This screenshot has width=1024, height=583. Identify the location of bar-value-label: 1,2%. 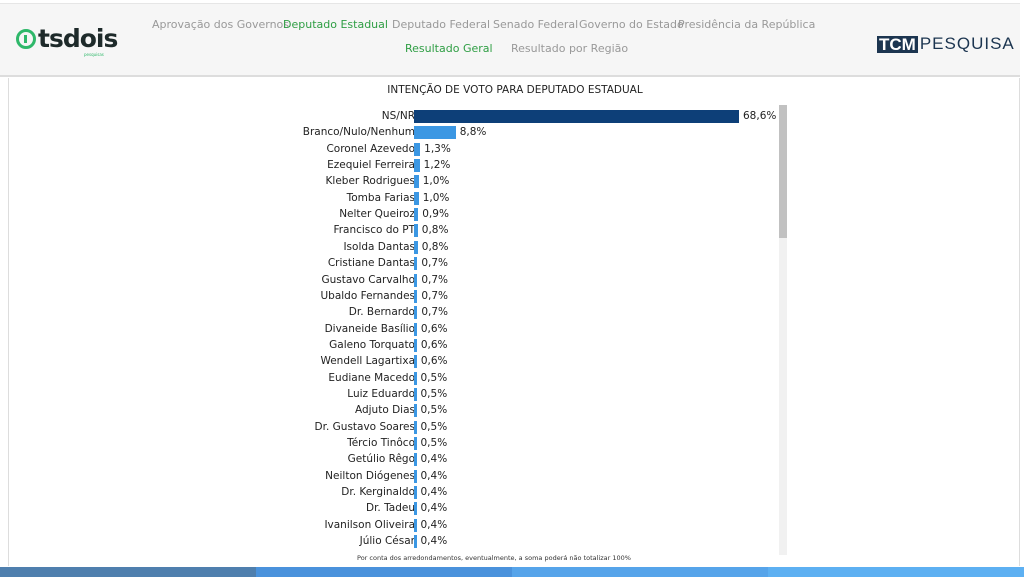
(437, 165).